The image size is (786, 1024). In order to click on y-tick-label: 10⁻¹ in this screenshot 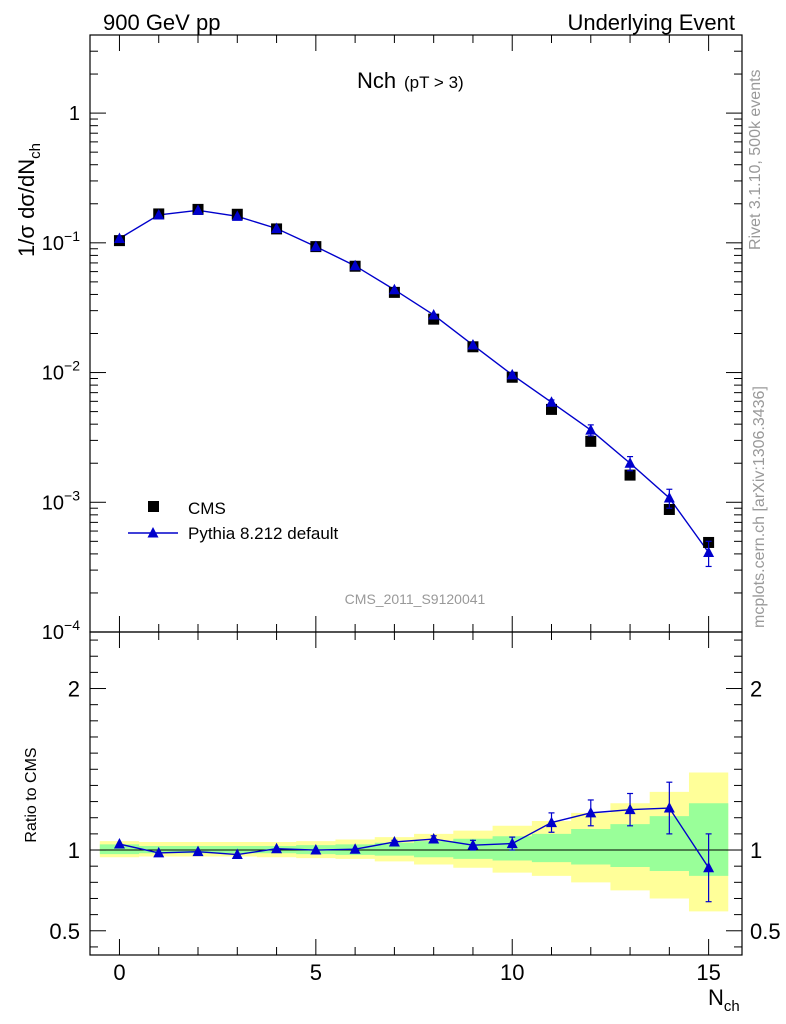, I will do `click(61, 241)`.